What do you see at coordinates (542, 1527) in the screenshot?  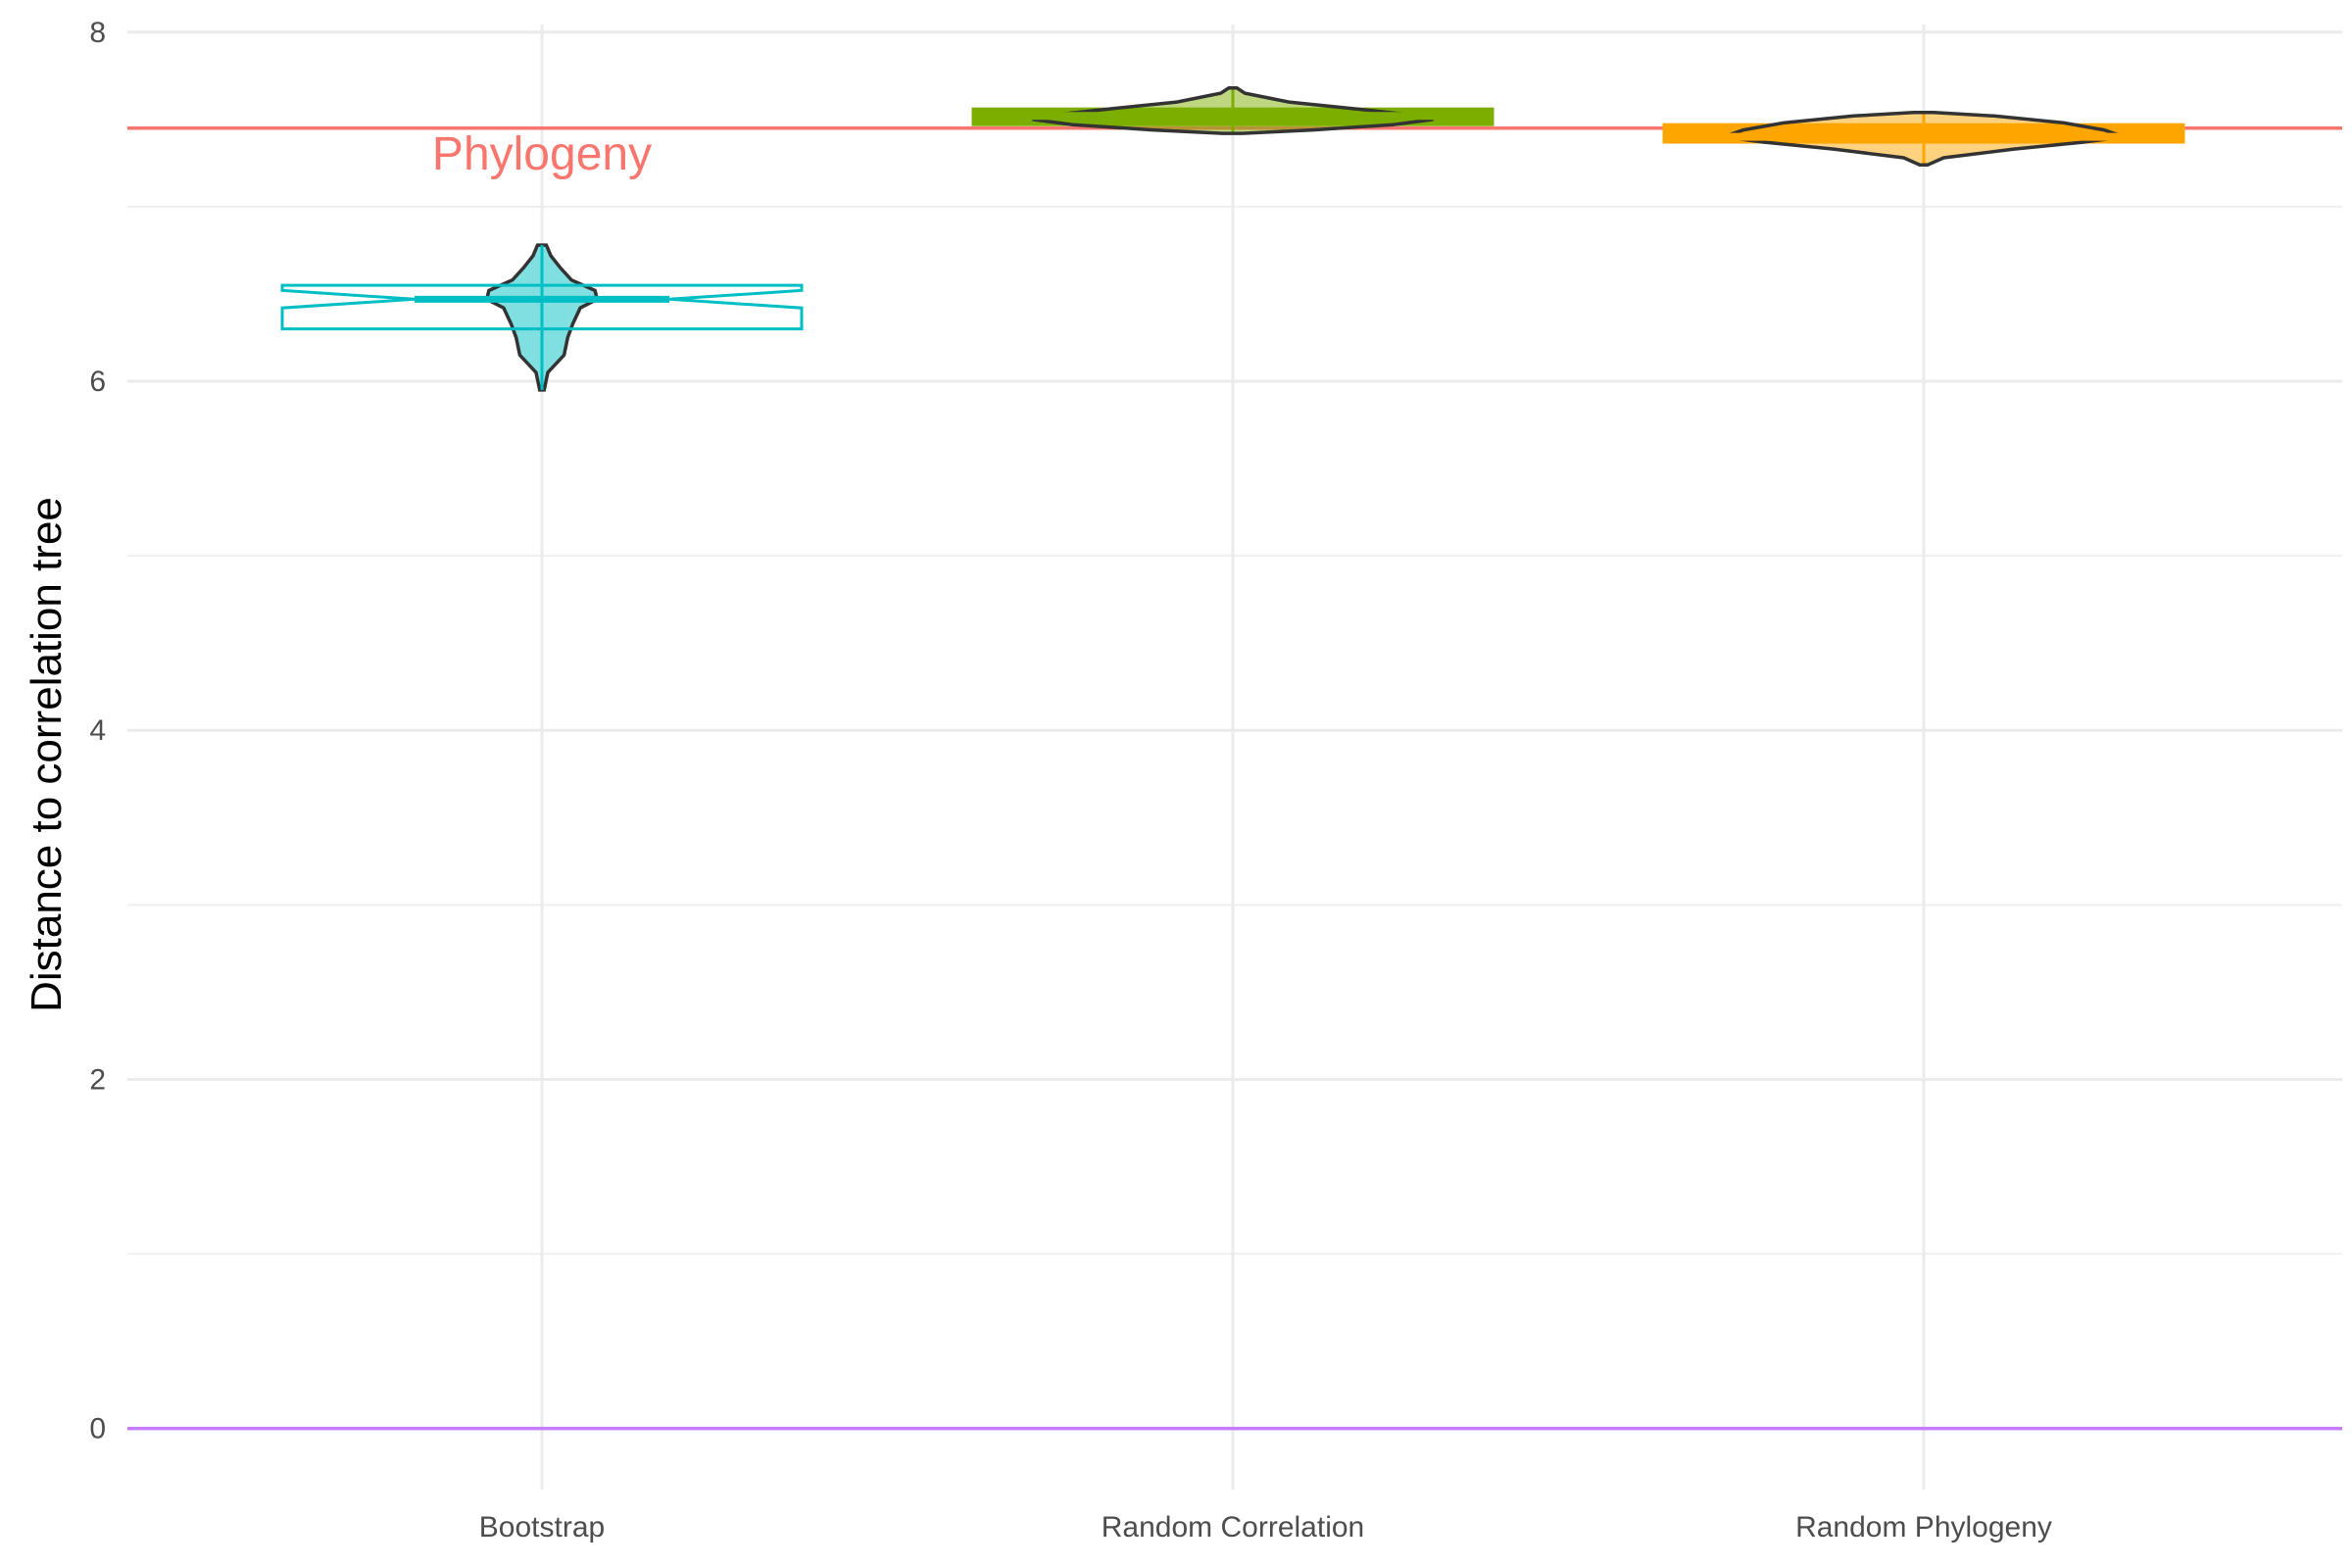 I see `x-tick-label: Bootstrap` at bounding box center [542, 1527].